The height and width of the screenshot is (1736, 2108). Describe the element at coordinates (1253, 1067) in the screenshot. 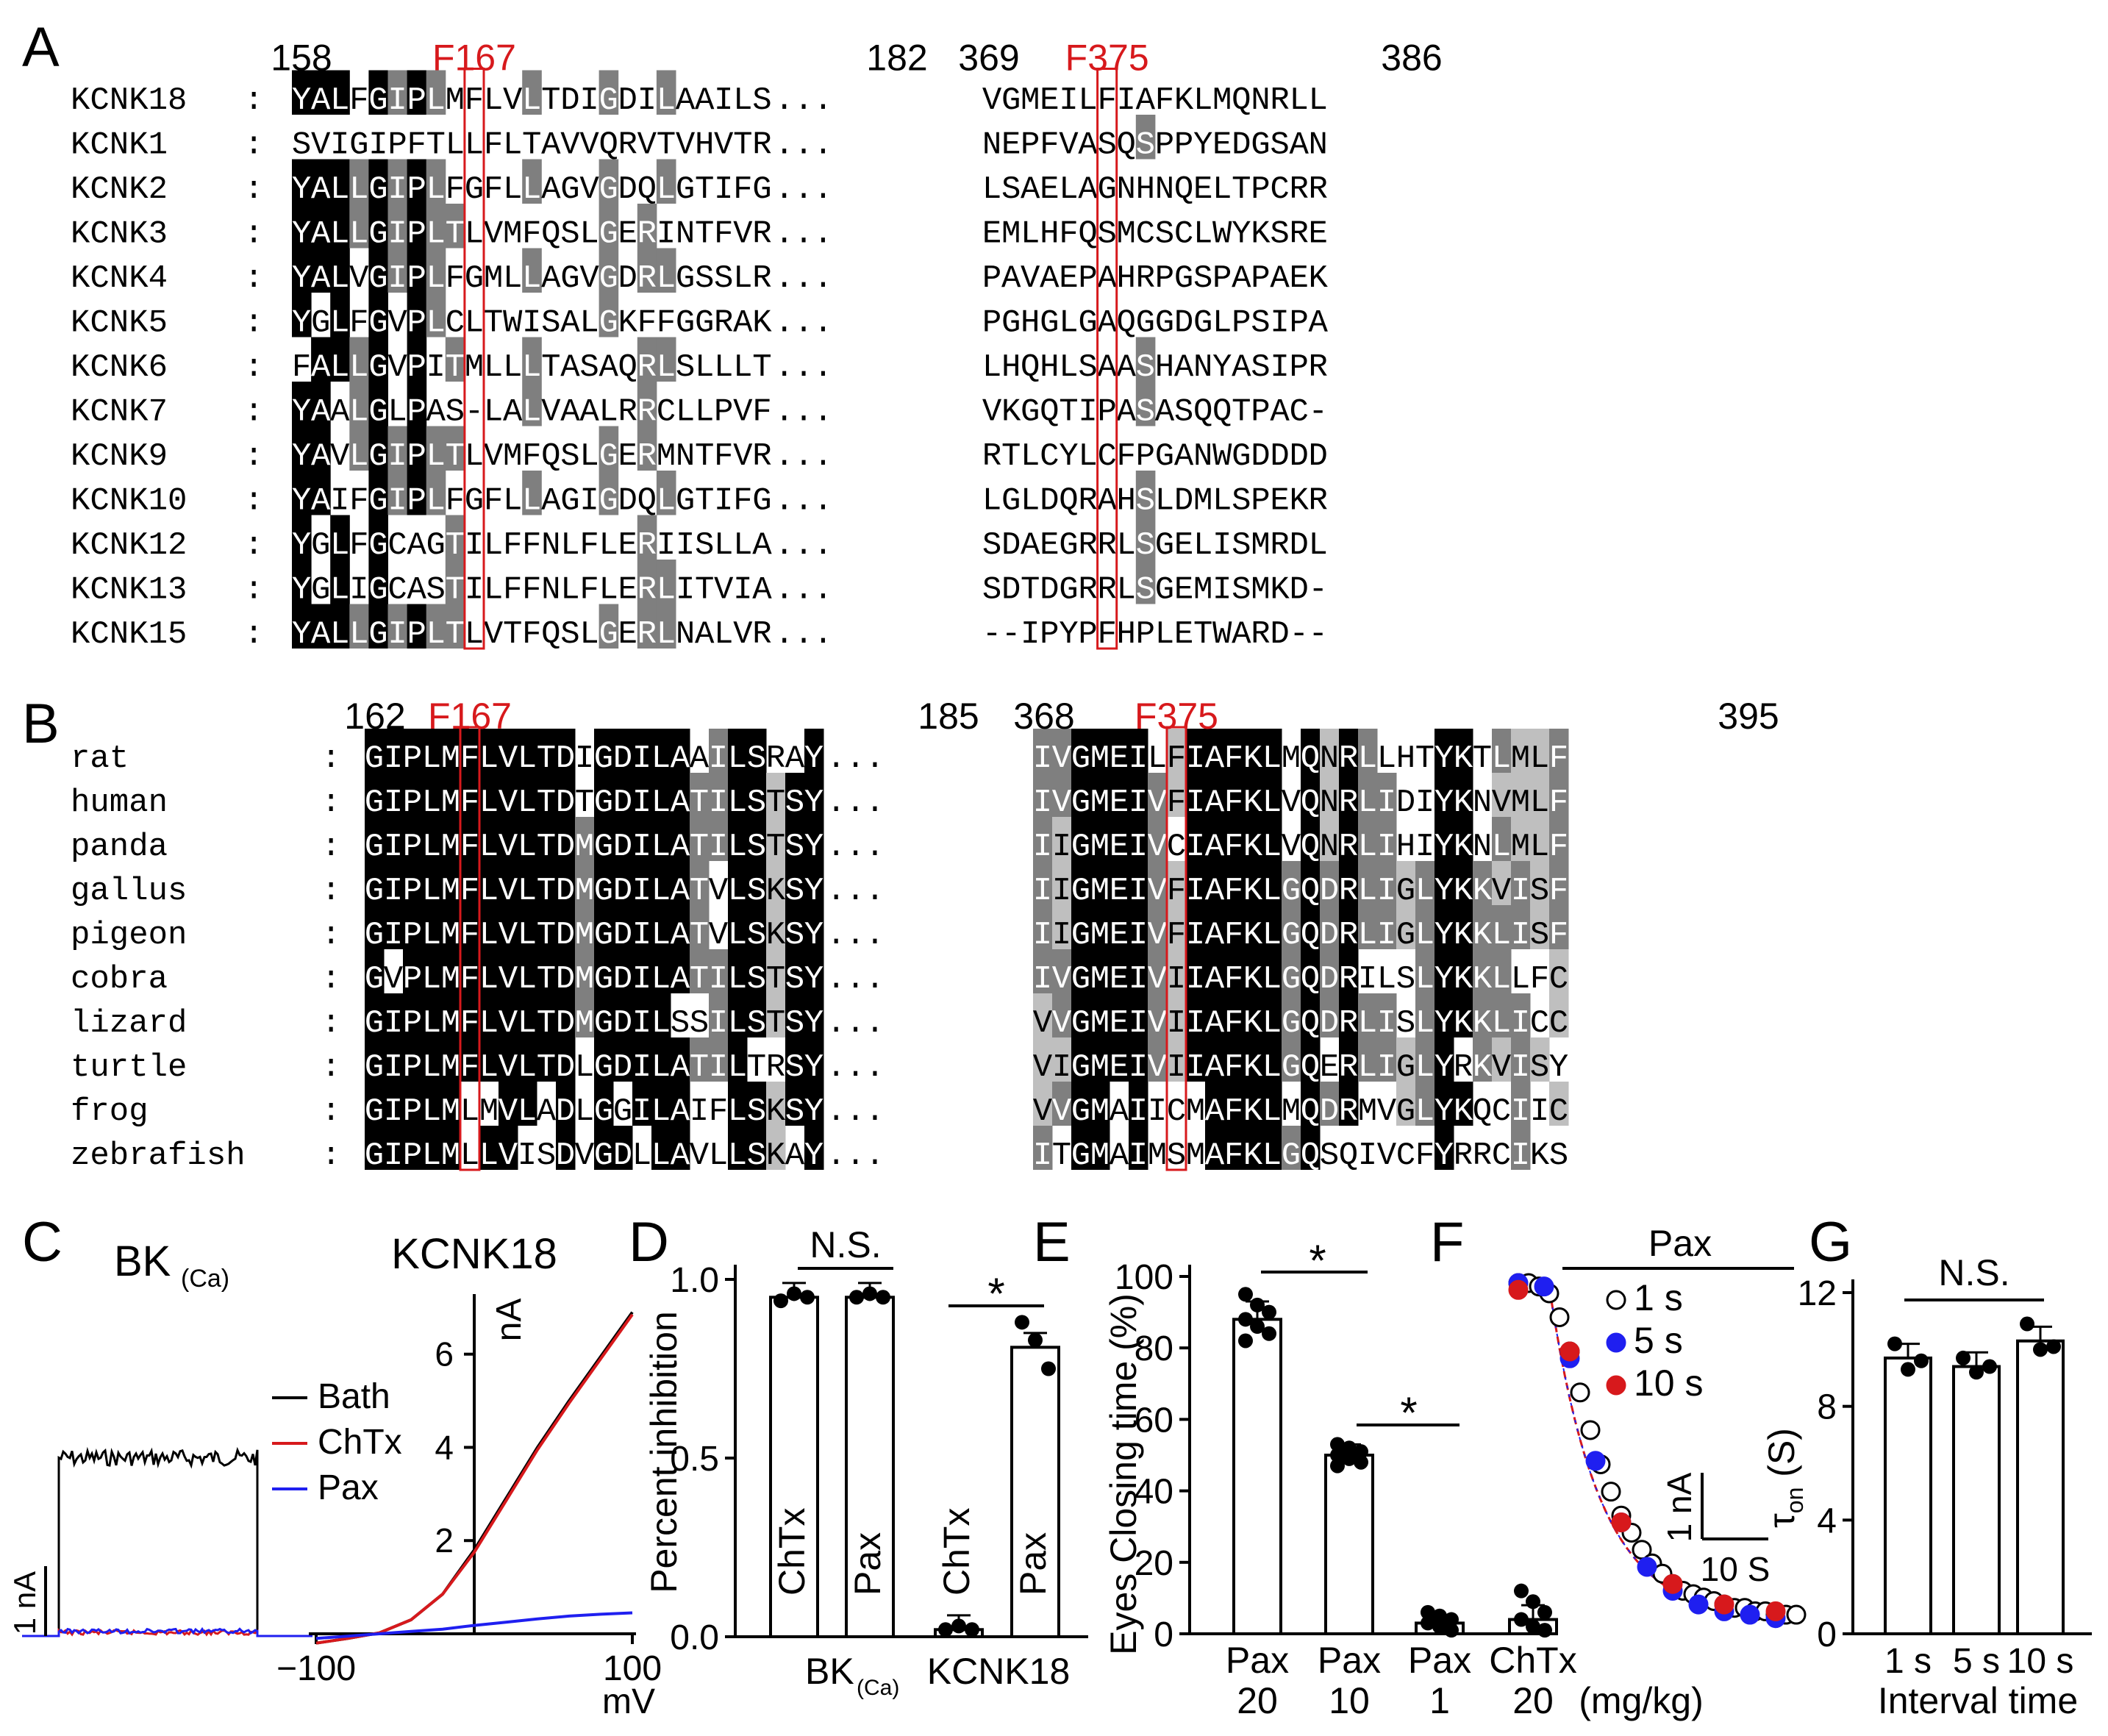

I see `residue: K` at that location.